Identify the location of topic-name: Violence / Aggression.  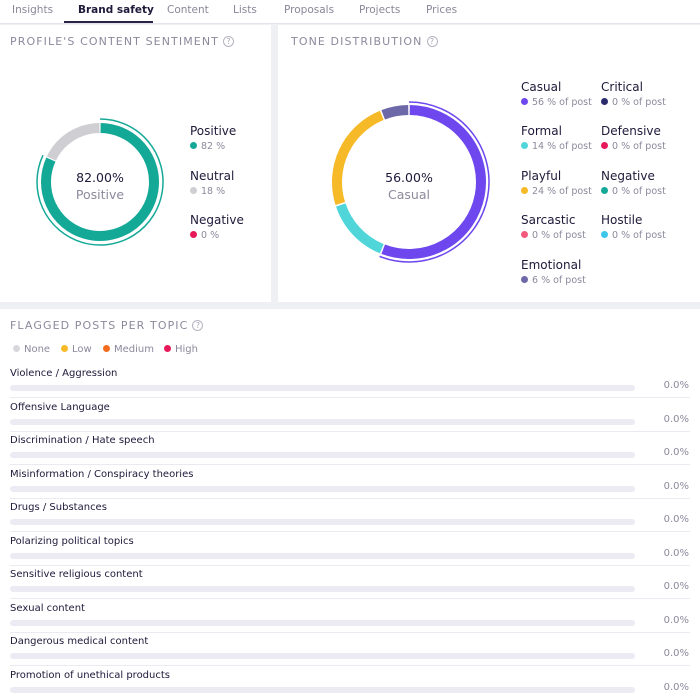
(64, 373).